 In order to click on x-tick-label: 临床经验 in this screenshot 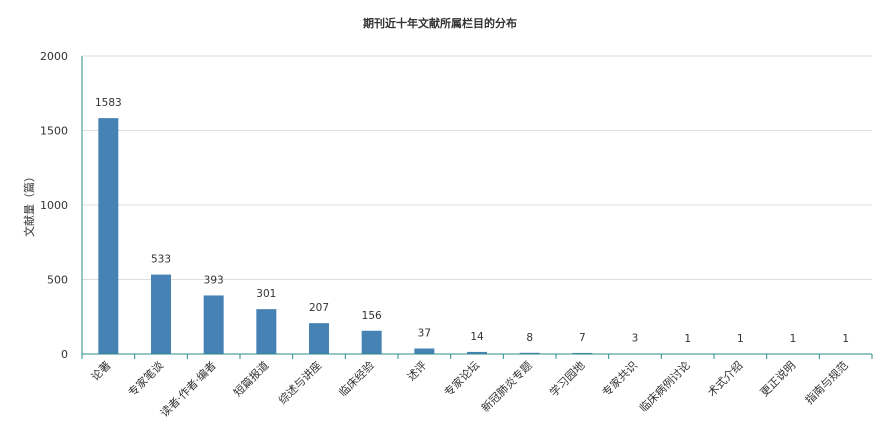, I will do `click(356, 378)`.